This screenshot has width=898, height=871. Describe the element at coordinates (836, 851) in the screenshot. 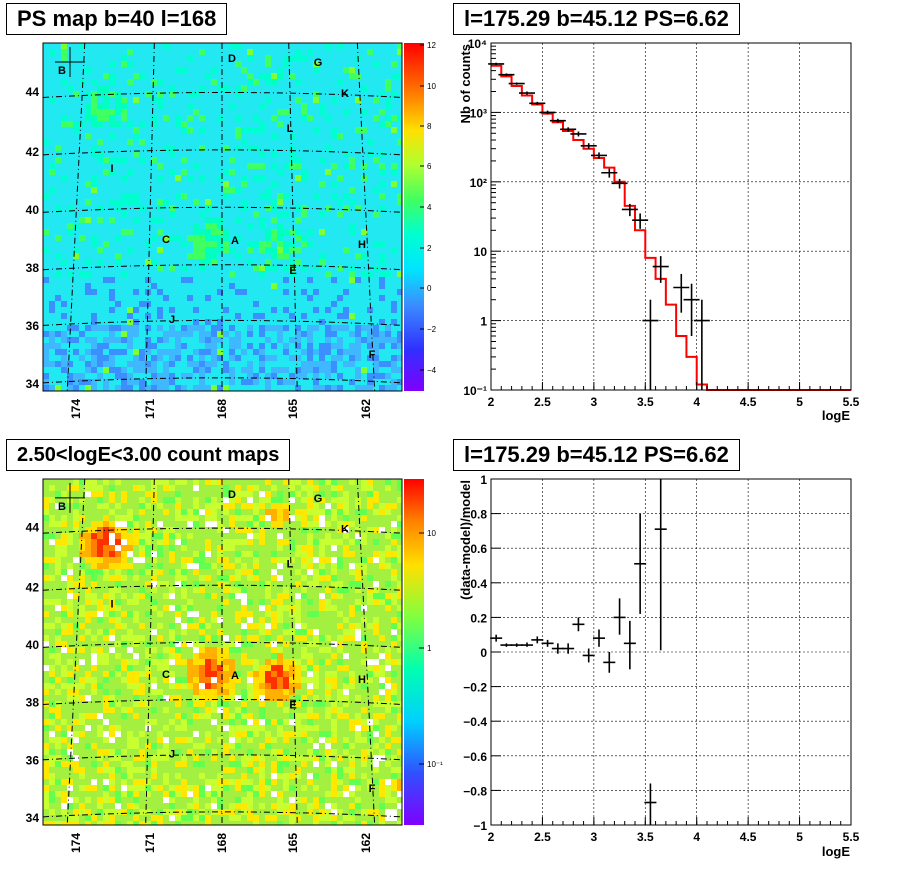

I see `residual-x-axis-label: logE` at that location.